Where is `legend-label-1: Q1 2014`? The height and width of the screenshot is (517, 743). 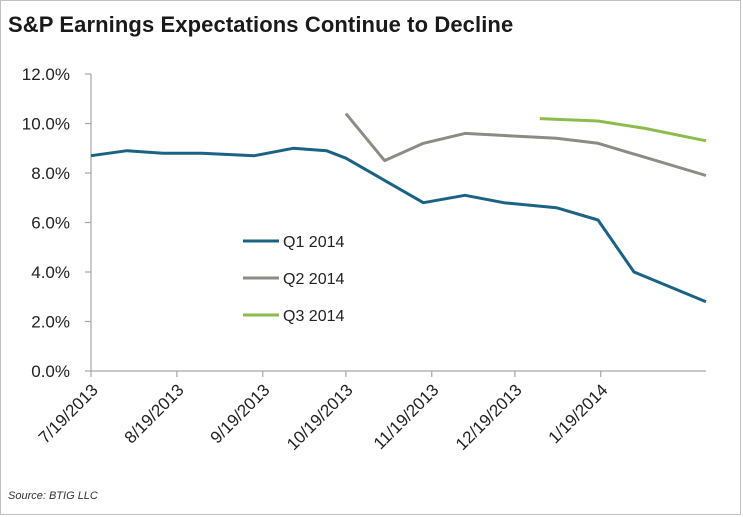
legend-label-1: Q1 2014 is located at coordinates (313, 242).